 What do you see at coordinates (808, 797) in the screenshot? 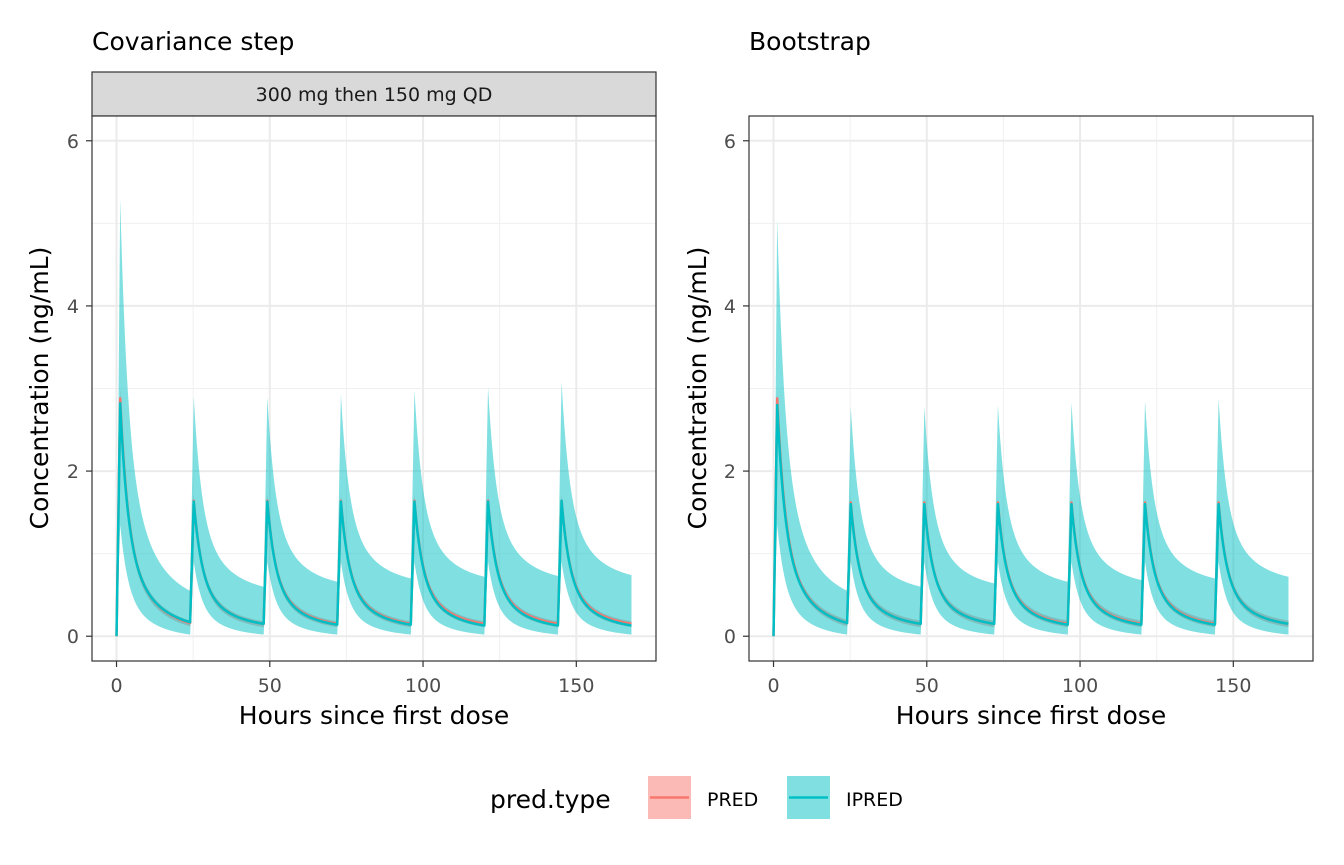
I see `legend-key-ipred` at bounding box center [808, 797].